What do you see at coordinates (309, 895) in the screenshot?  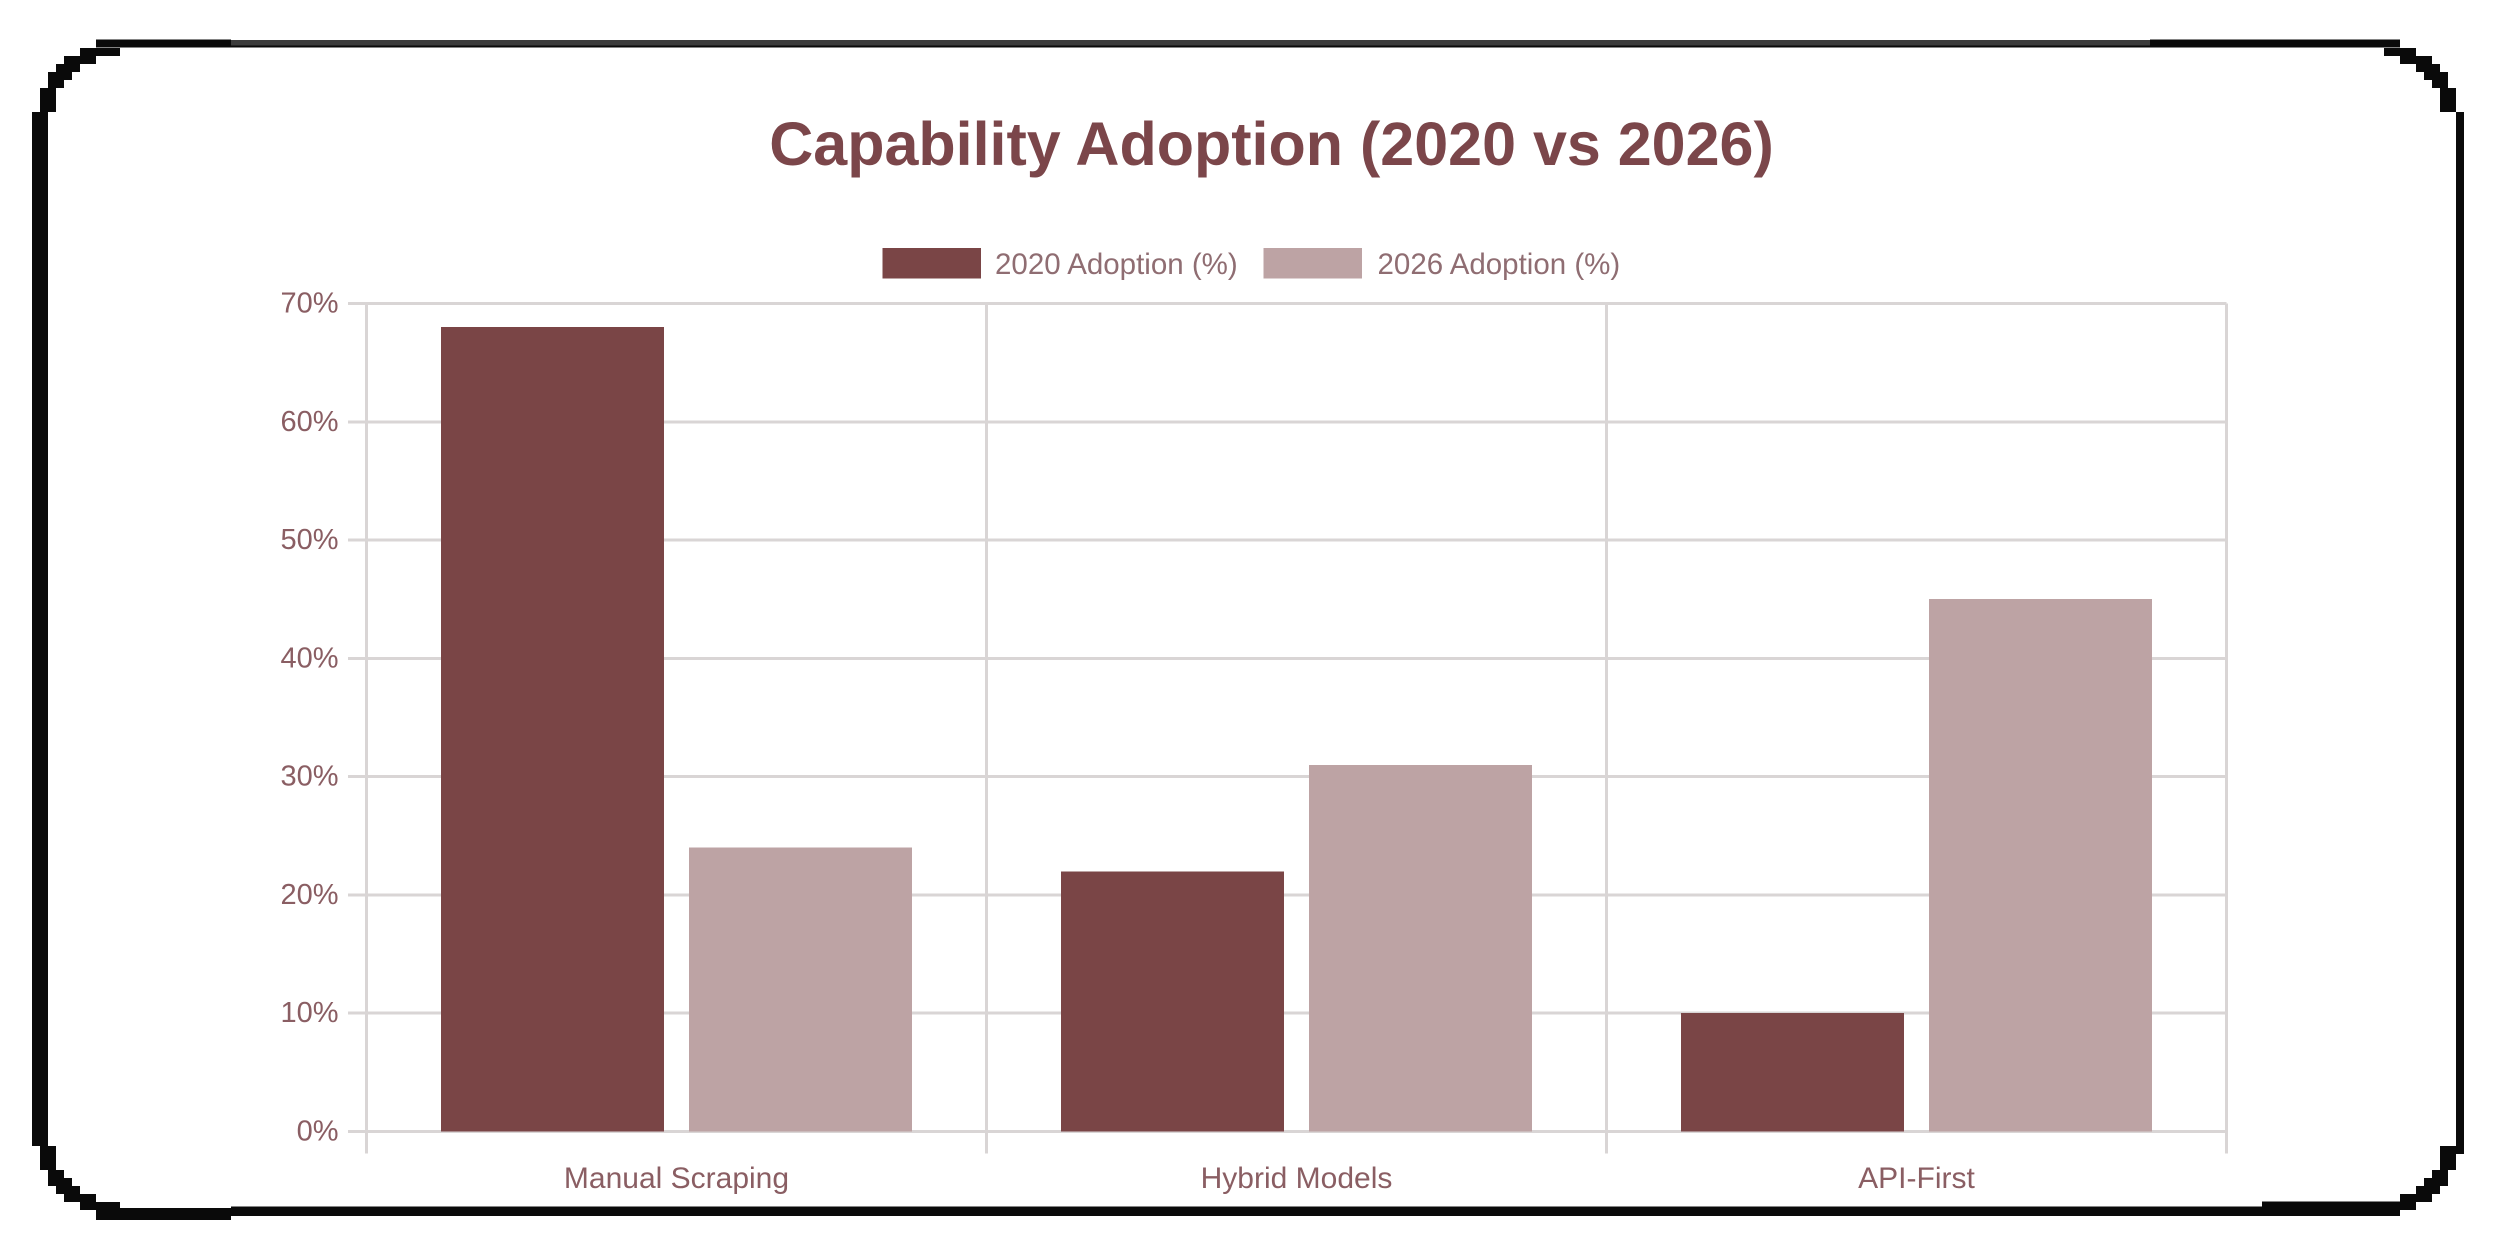 I see `svg-text: 20%` at bounding box center [309, 895].